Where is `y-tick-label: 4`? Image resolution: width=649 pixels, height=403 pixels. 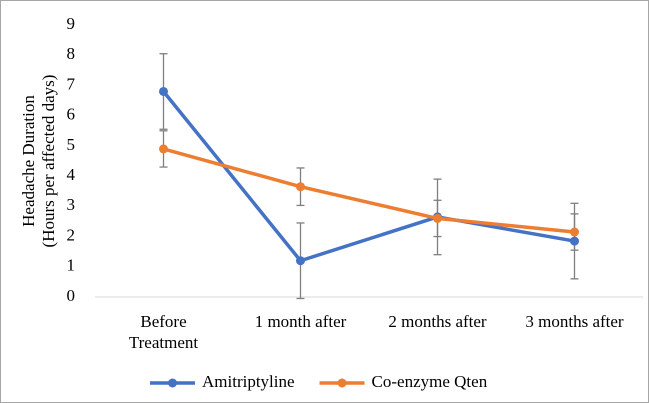 y-tick-label: 4 is located at coordinates (71, 174).